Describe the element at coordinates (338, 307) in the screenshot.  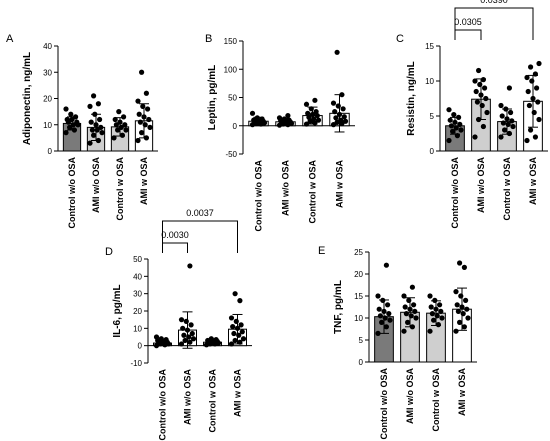
I see `y-axis-label: TNF, pg/mL` at that location.